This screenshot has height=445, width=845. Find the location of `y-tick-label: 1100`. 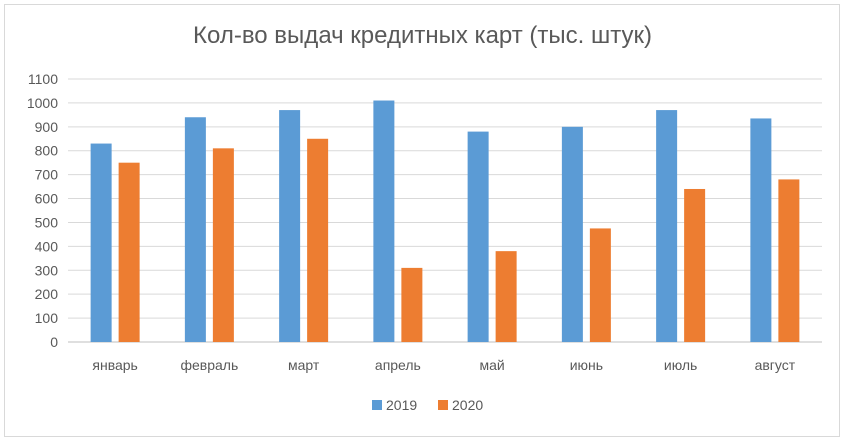

y-tick-label: 1100 is located at coordinates (43, 79).